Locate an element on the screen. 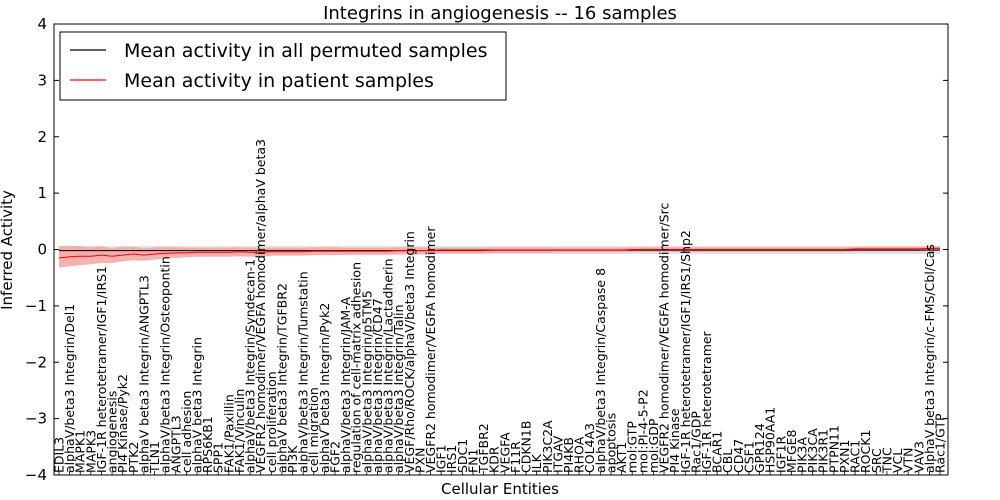  x-tick-label: ILK is located at coordinates (536, 463).